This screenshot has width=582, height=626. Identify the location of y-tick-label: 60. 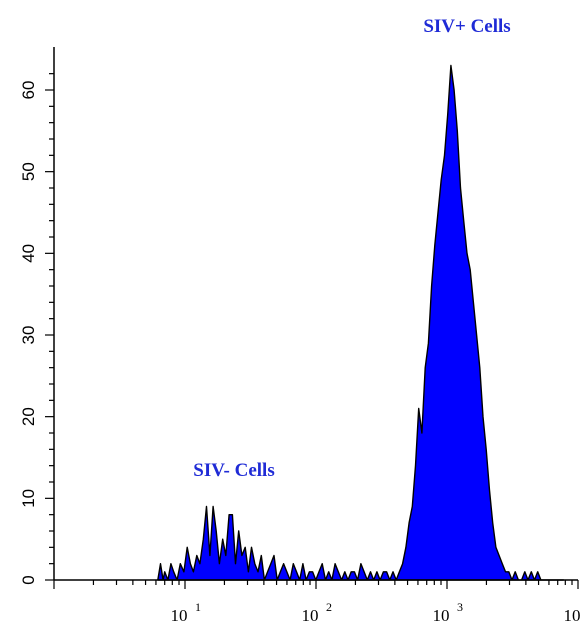
(28, 90).